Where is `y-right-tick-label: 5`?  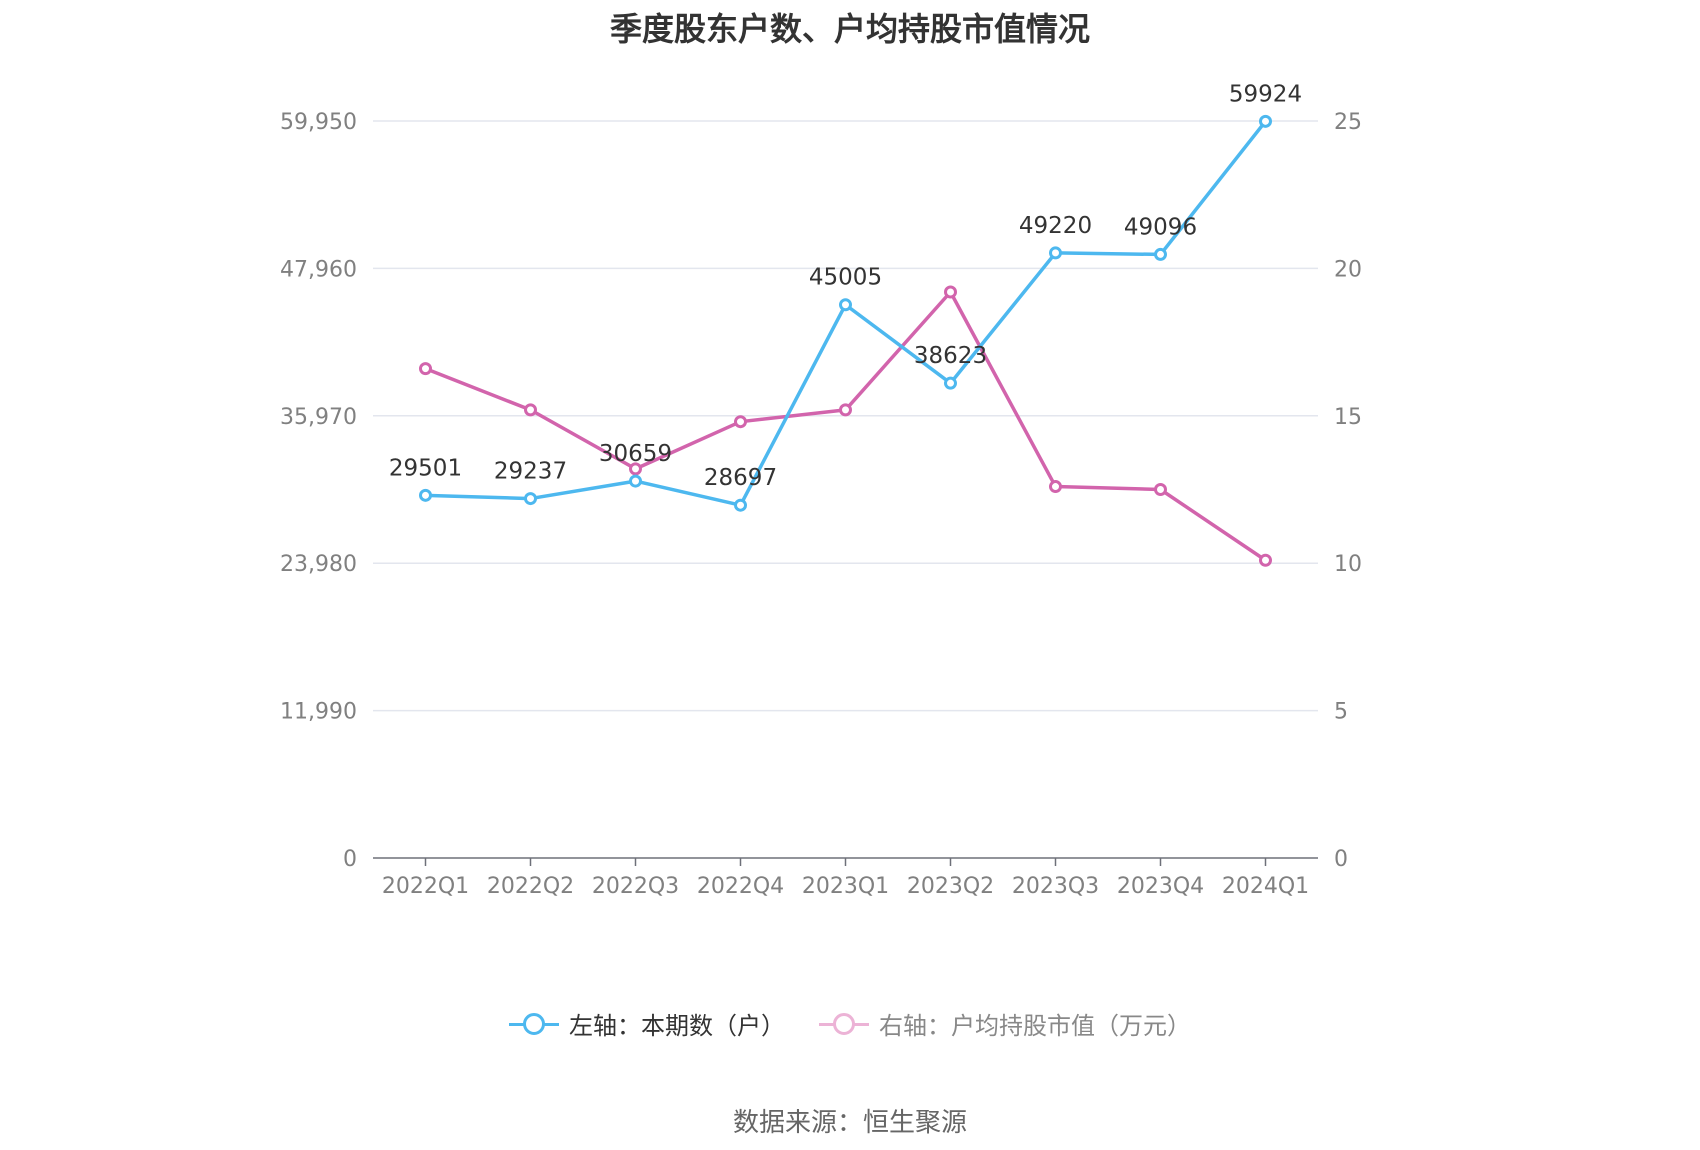 y-right-tick-label: 5 is located at coordinates (1341, 712).